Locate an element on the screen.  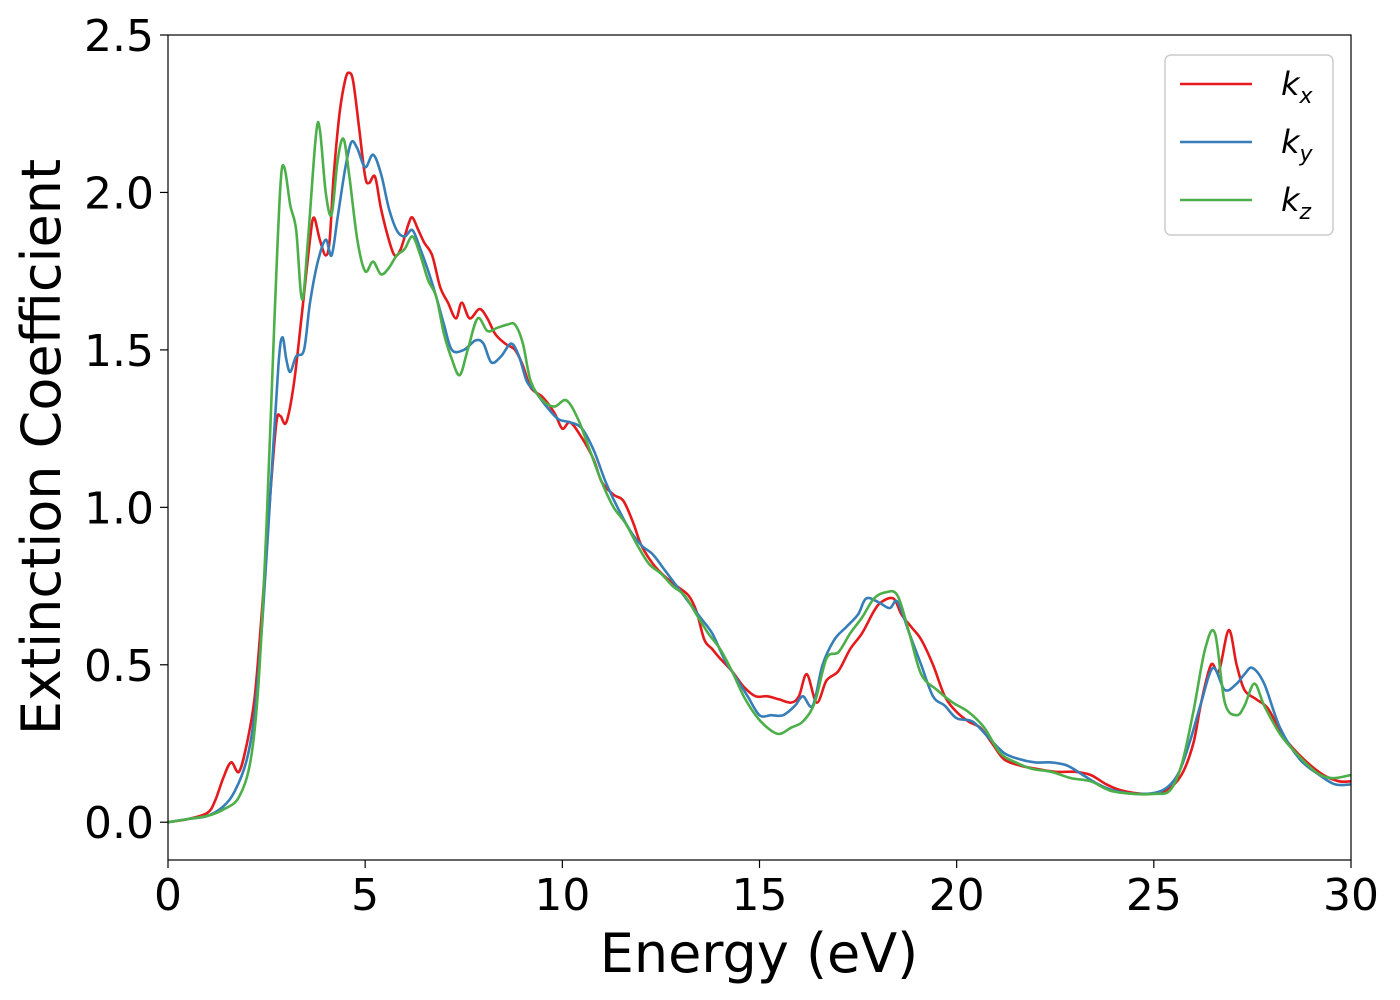
x-axis: 0 5 10 15 20 25 30 is located at coordinates (766, 890).